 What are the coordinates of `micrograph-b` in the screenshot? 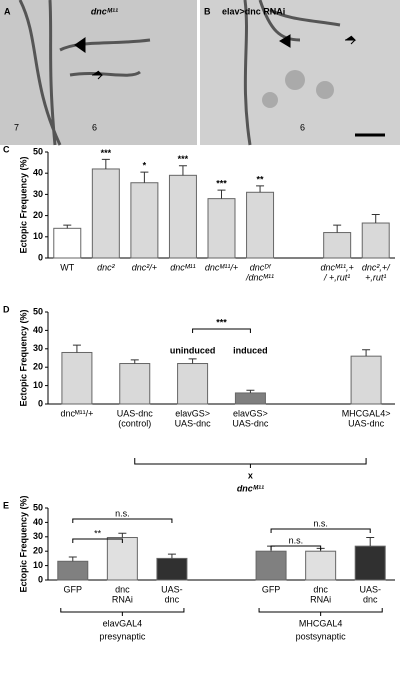 It's located at (300, 73).